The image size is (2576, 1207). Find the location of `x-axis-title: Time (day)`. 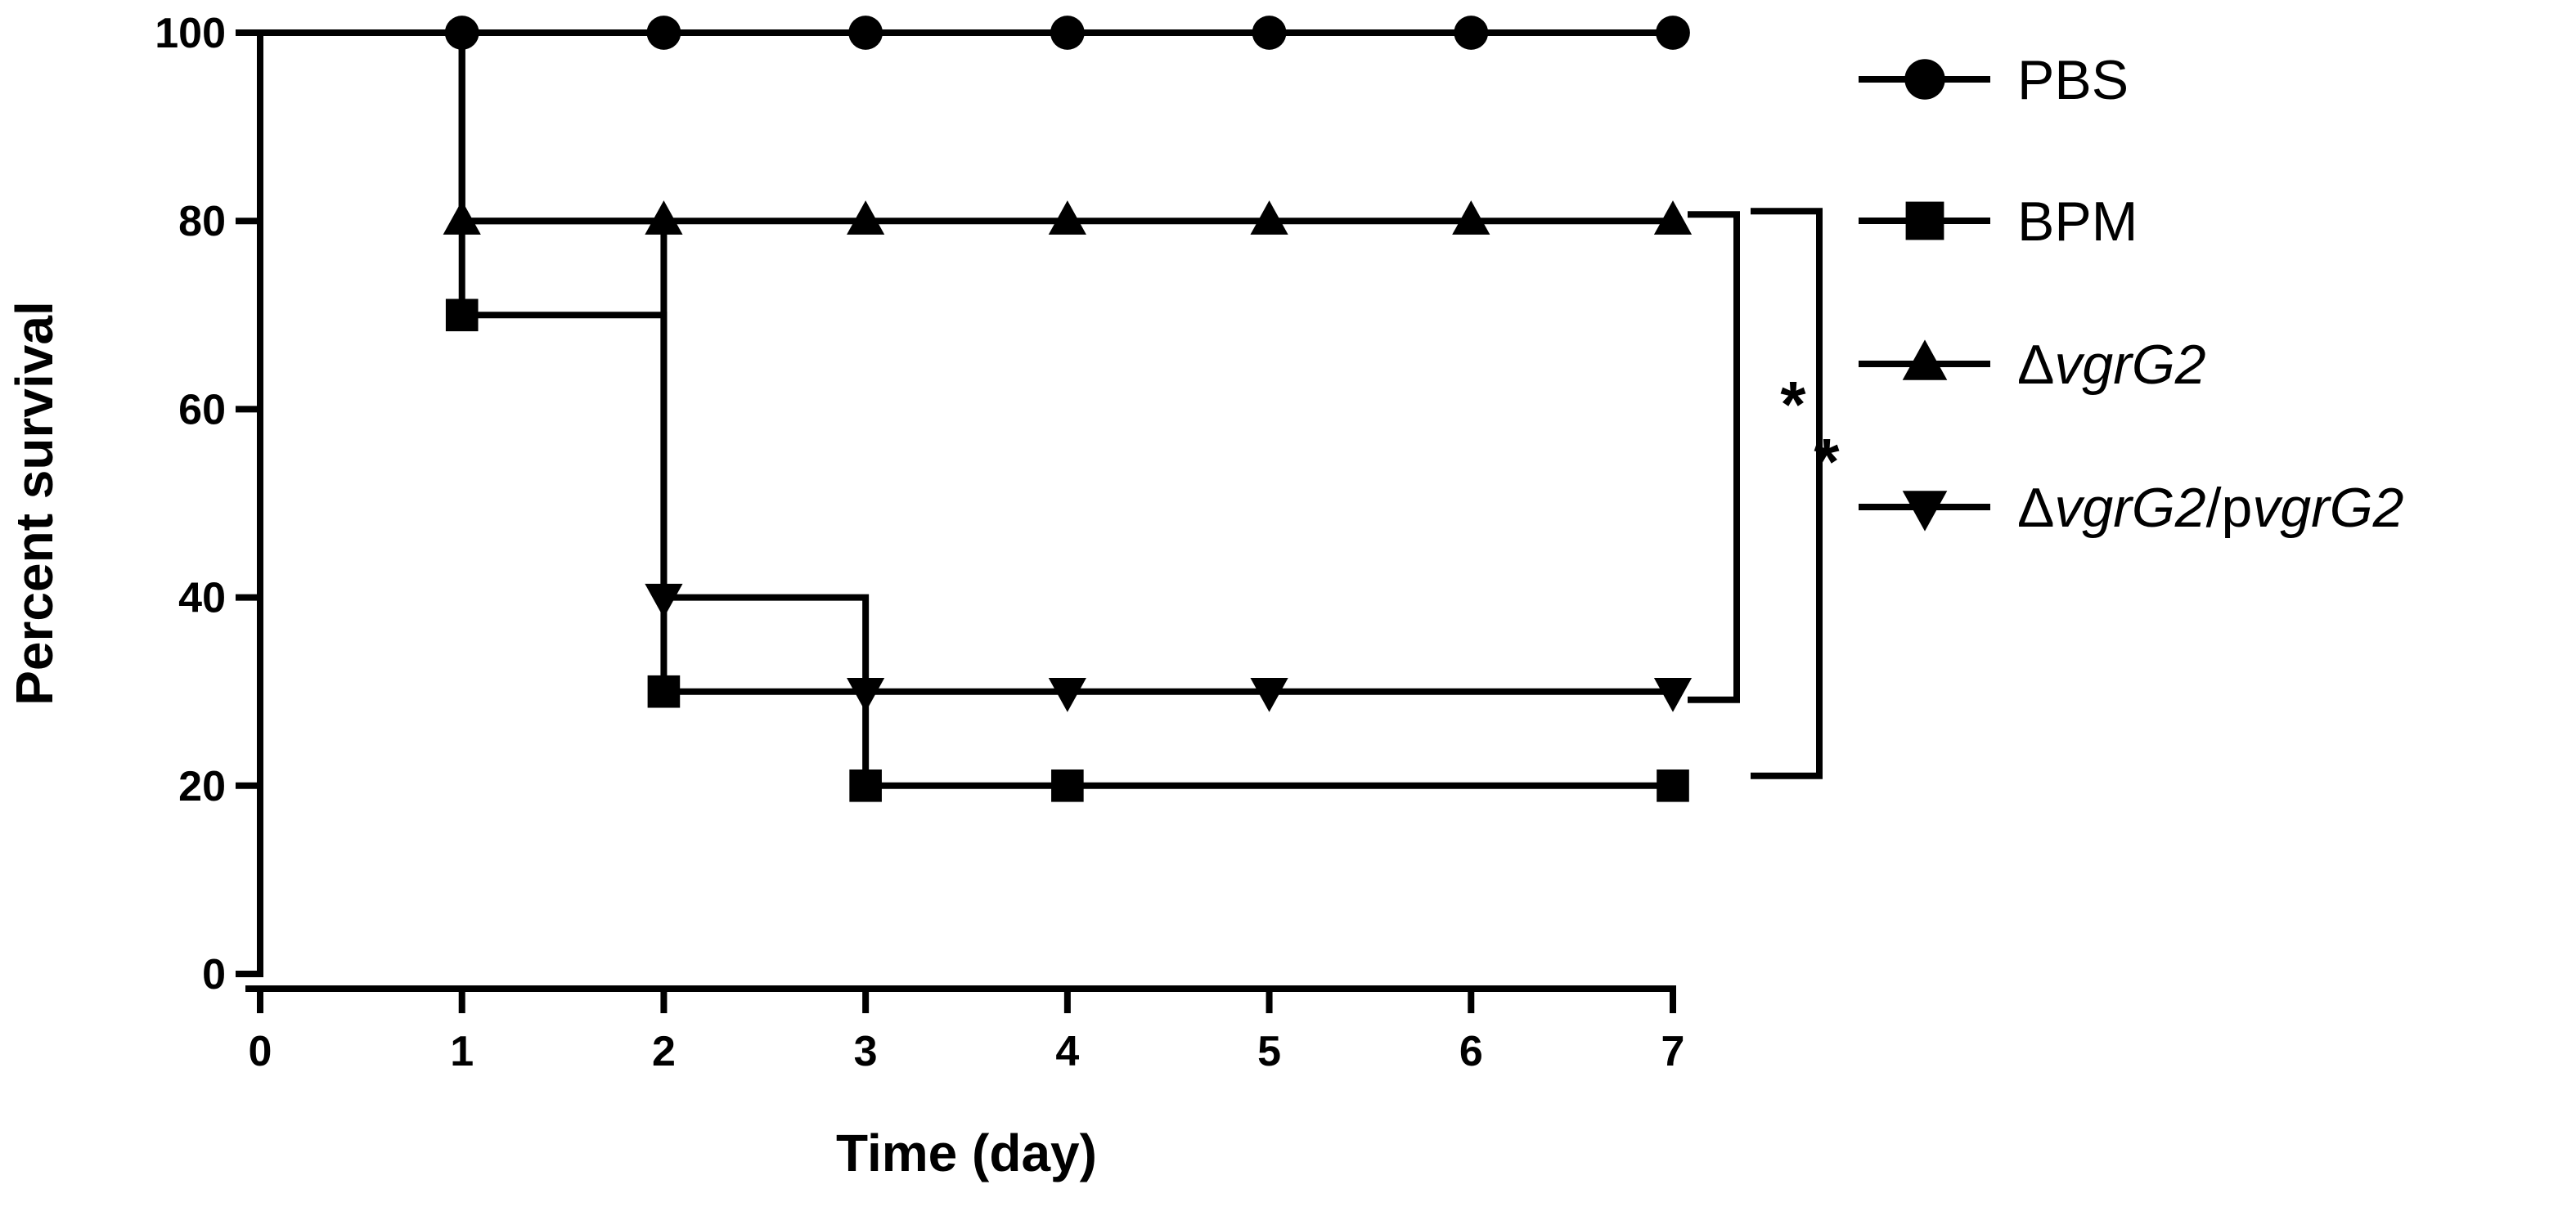

x-axis-title: Time (day) is located at coordinates (966, 1153).